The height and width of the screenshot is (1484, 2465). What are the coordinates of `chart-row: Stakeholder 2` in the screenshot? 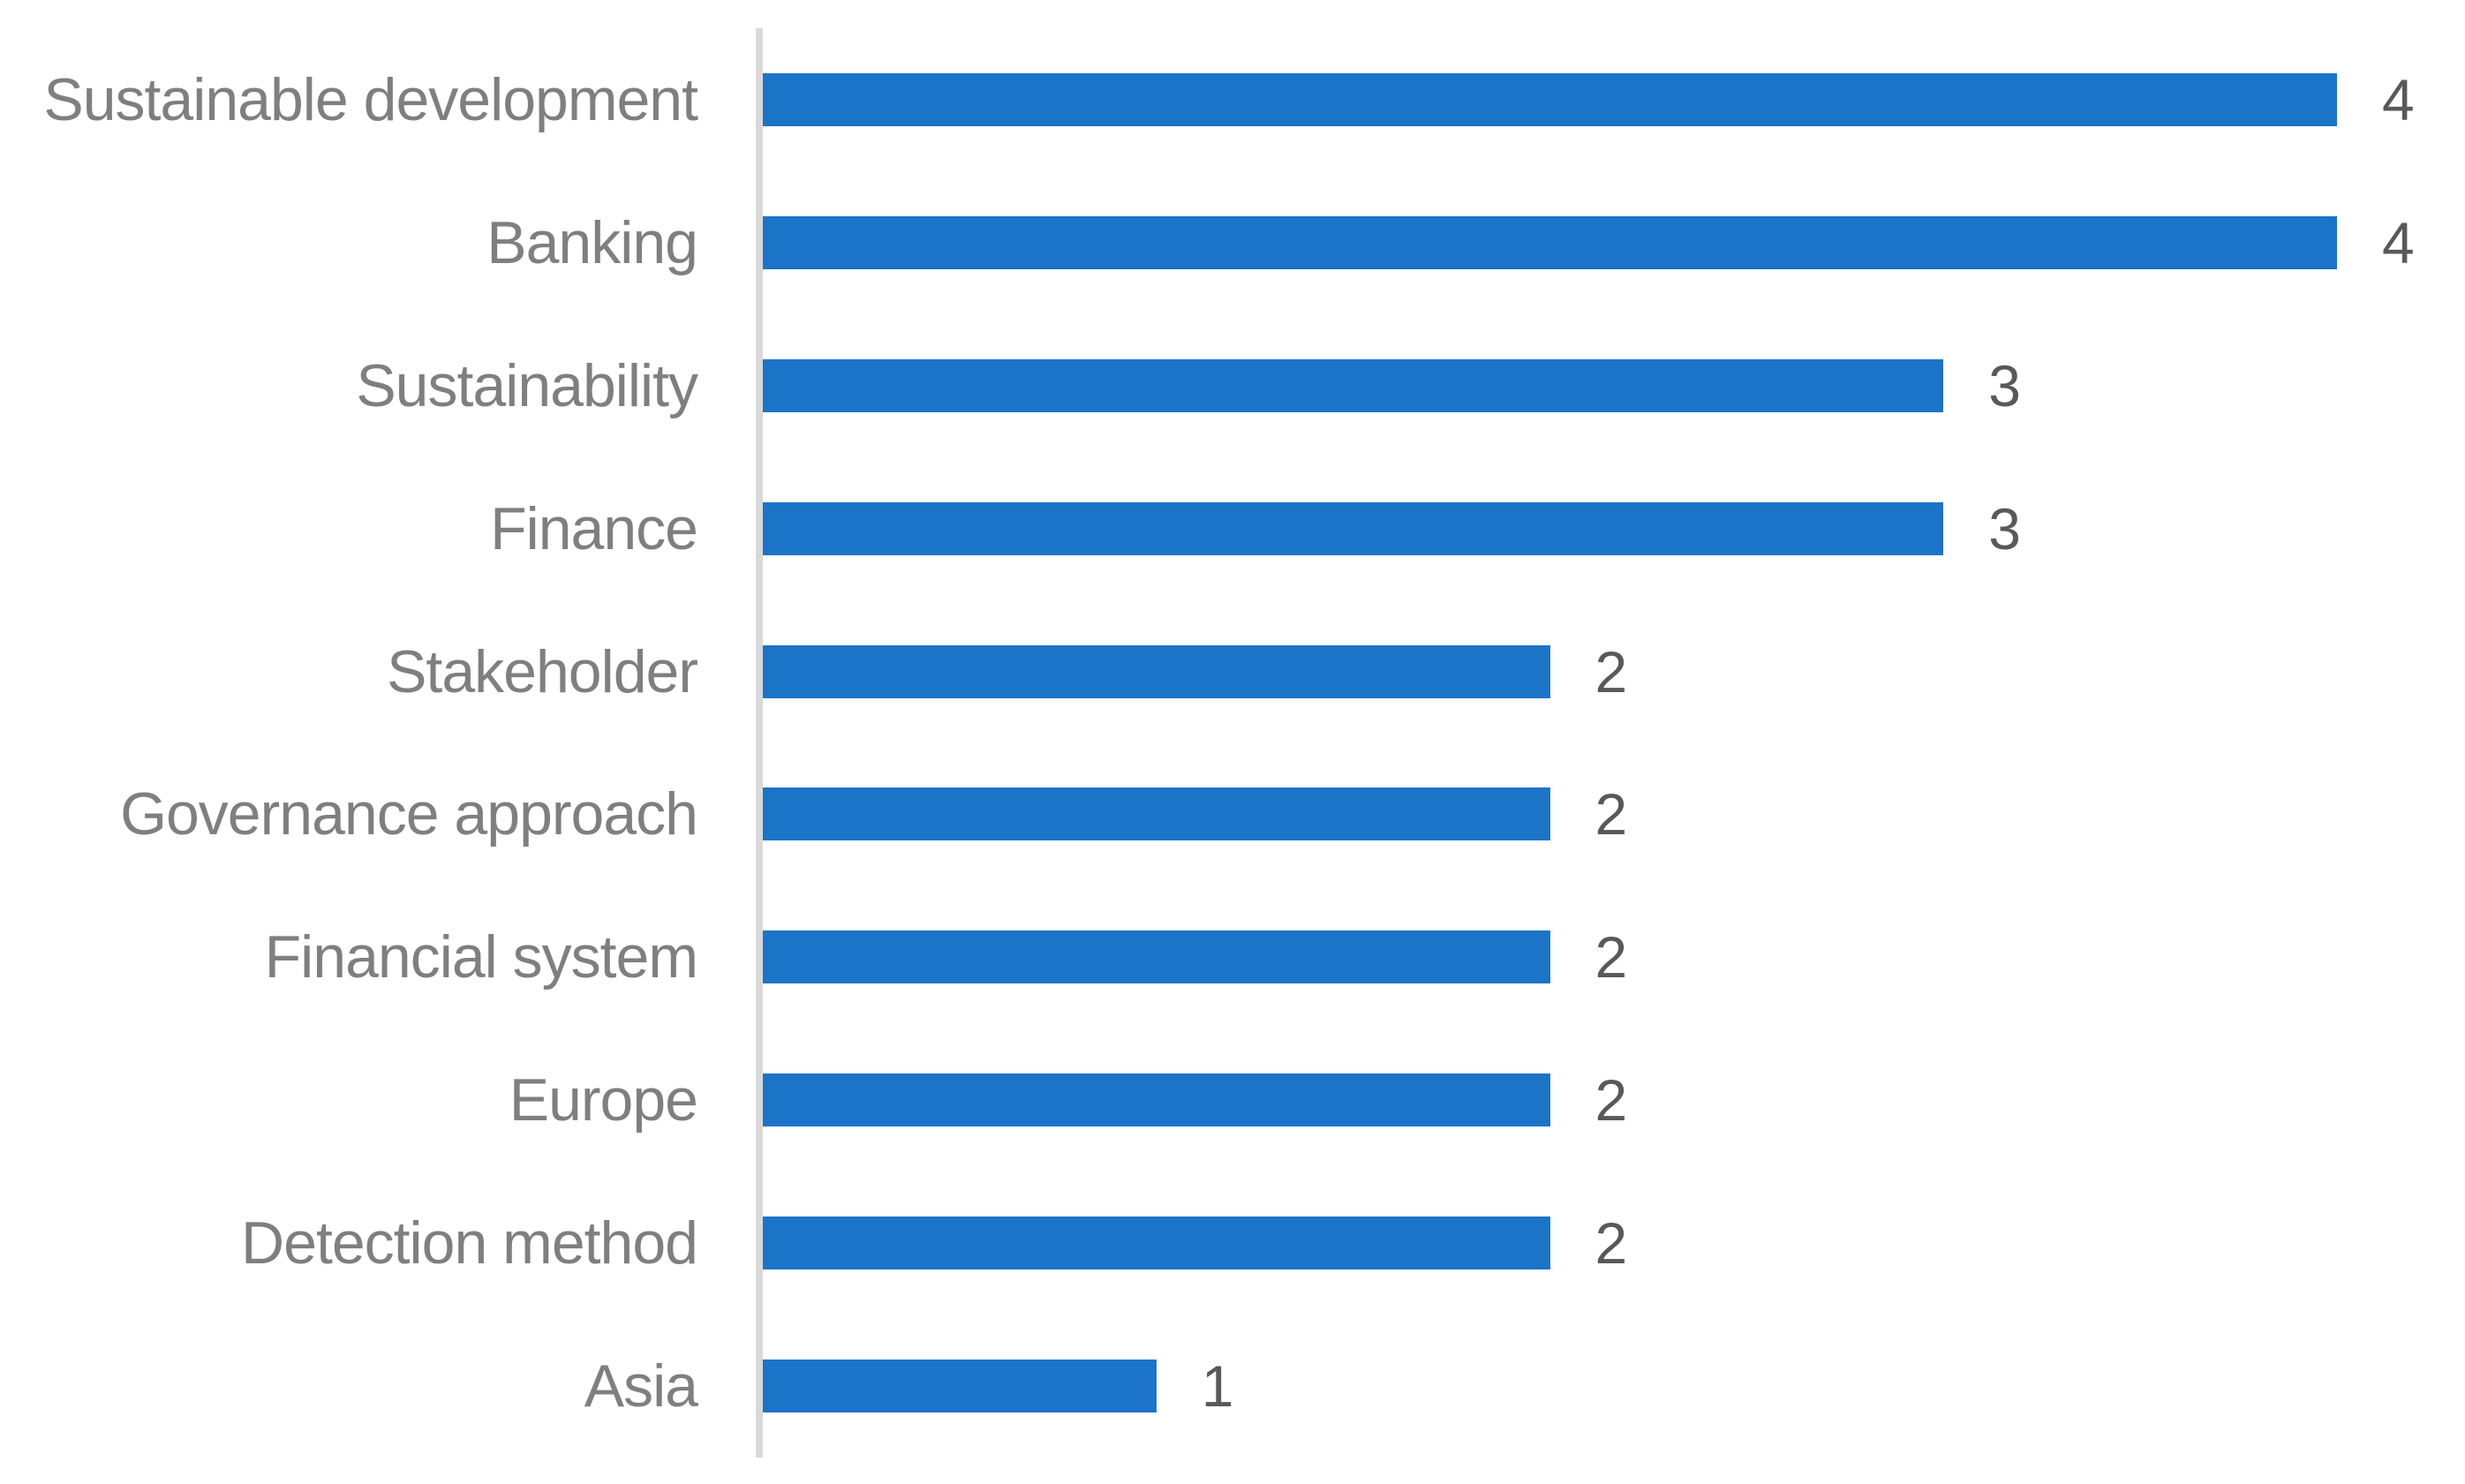 It's located at (1233, 671).